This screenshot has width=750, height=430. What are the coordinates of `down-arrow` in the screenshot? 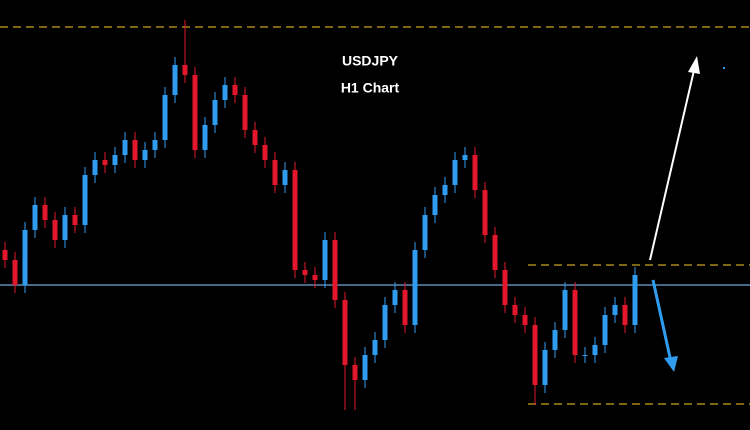 It's located at (662, 321).